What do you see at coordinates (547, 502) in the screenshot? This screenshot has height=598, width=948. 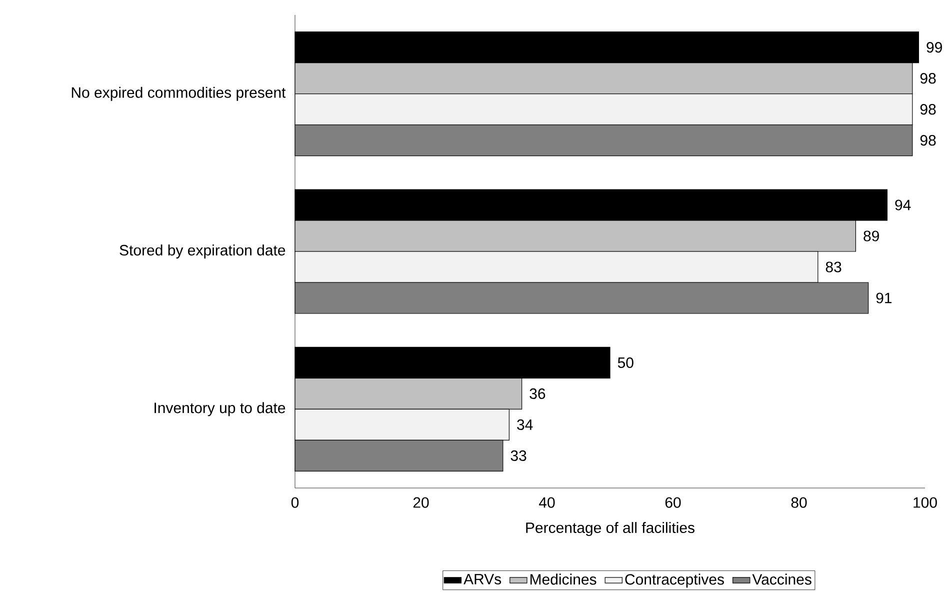 I see `x-tick-label: 40` at bounding box center [547, 502].